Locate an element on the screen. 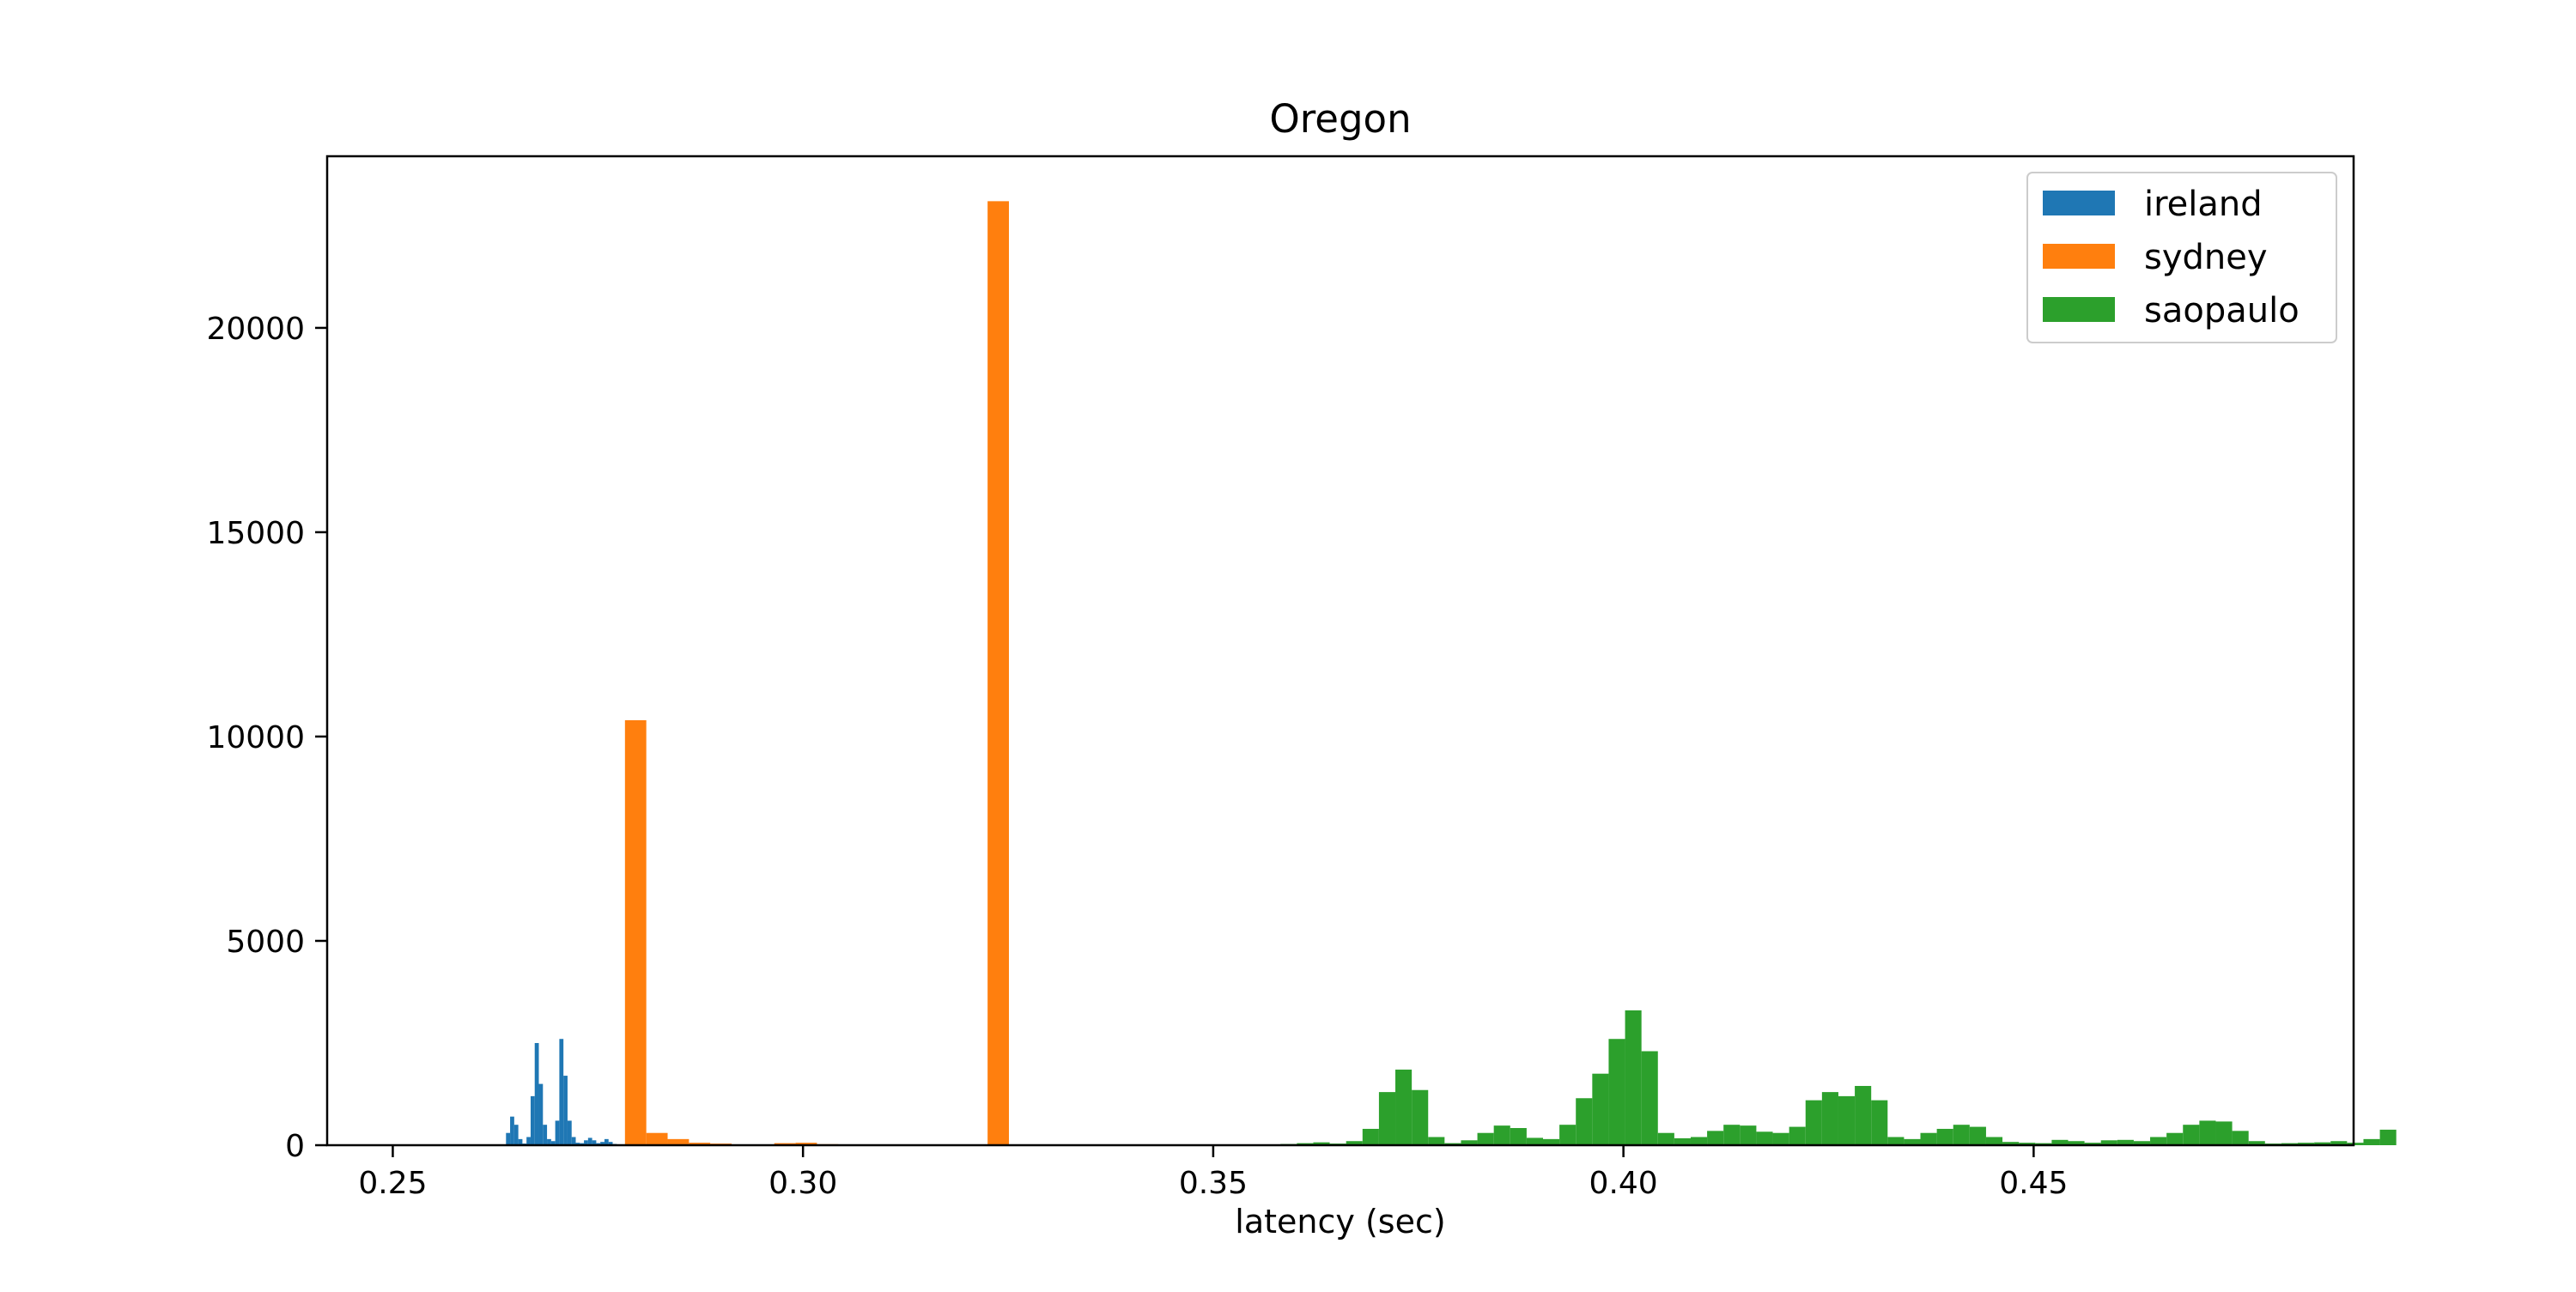 This screenshot has height=1292, width=2576. legend: ireland sydney saopaulo is located at coordinates (2181, 258).